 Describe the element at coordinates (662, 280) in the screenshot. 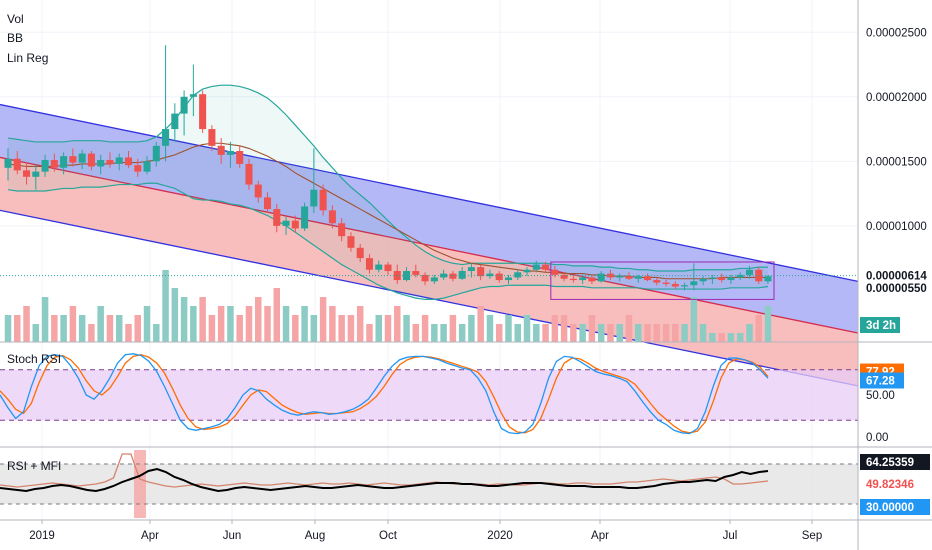

I see `range-rectangle` at that location.